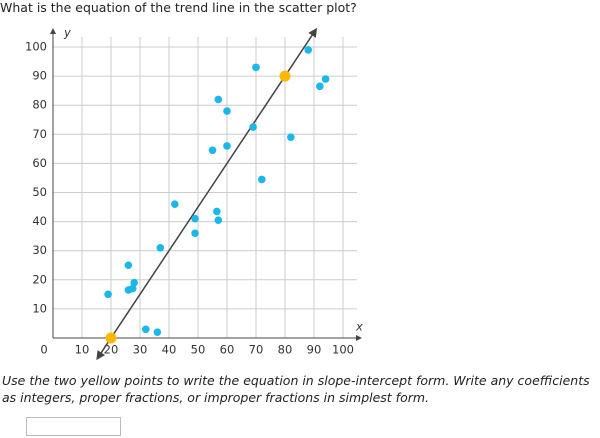 This screenshot has width=600, height=438. Describe the element at coordinates (256, 350) in the screenshot. I see `x-tick-label: 70` at that location.